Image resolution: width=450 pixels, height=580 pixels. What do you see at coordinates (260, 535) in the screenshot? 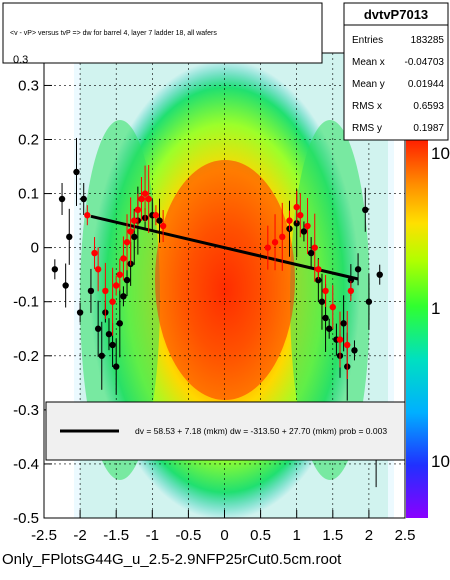
I see `x-tick-label-6: 0.5` at bounding box center [260, 535].